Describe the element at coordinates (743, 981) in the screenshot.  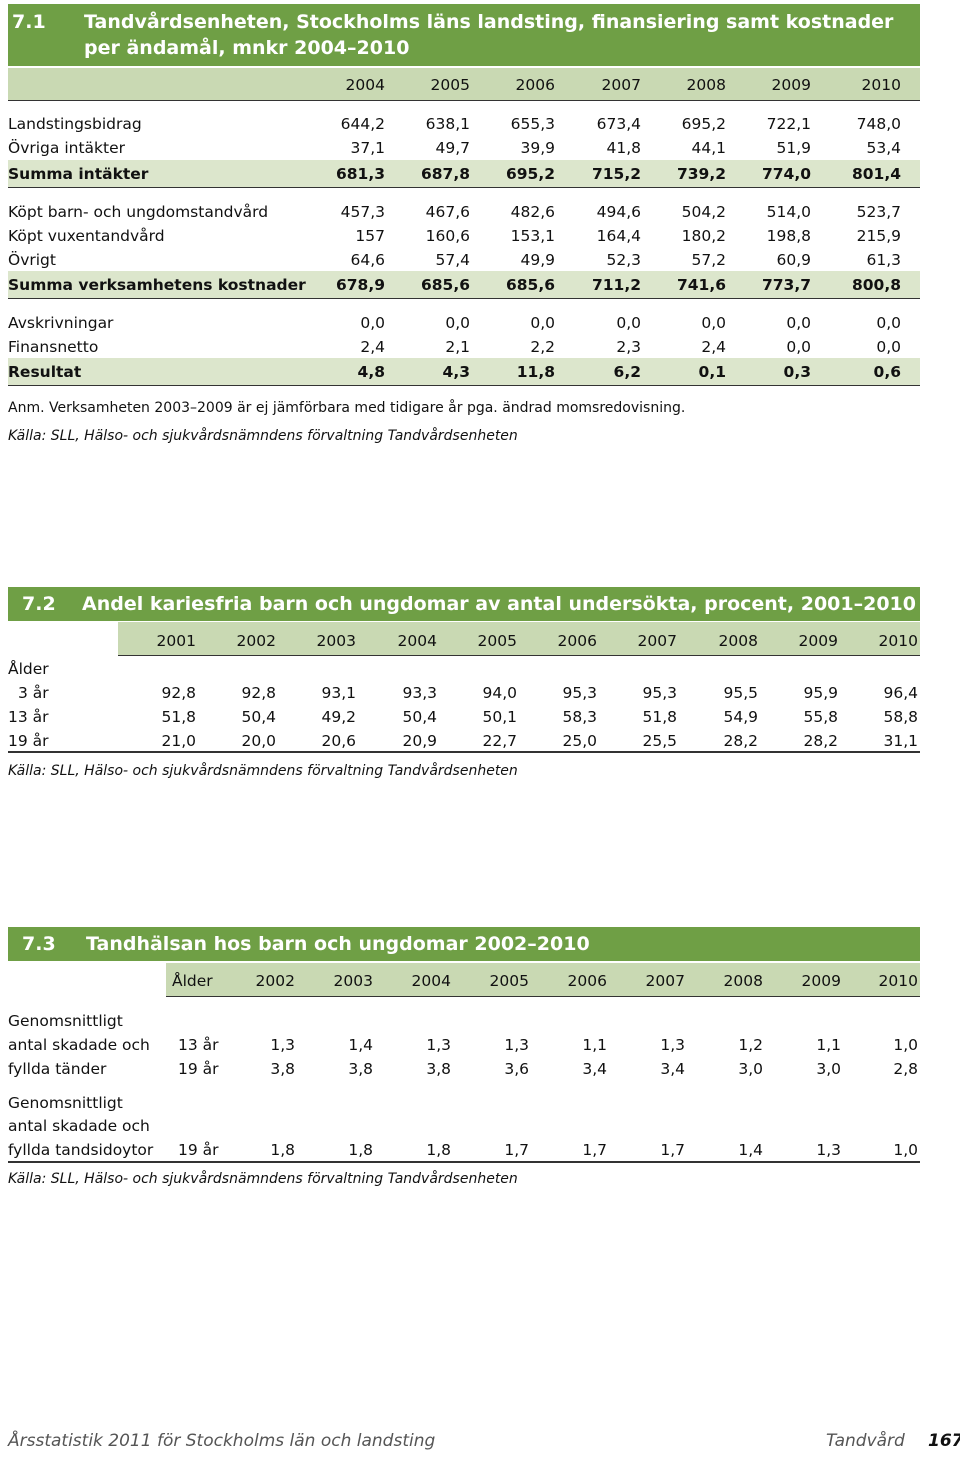
I see `table3-year: 2008` at that location.